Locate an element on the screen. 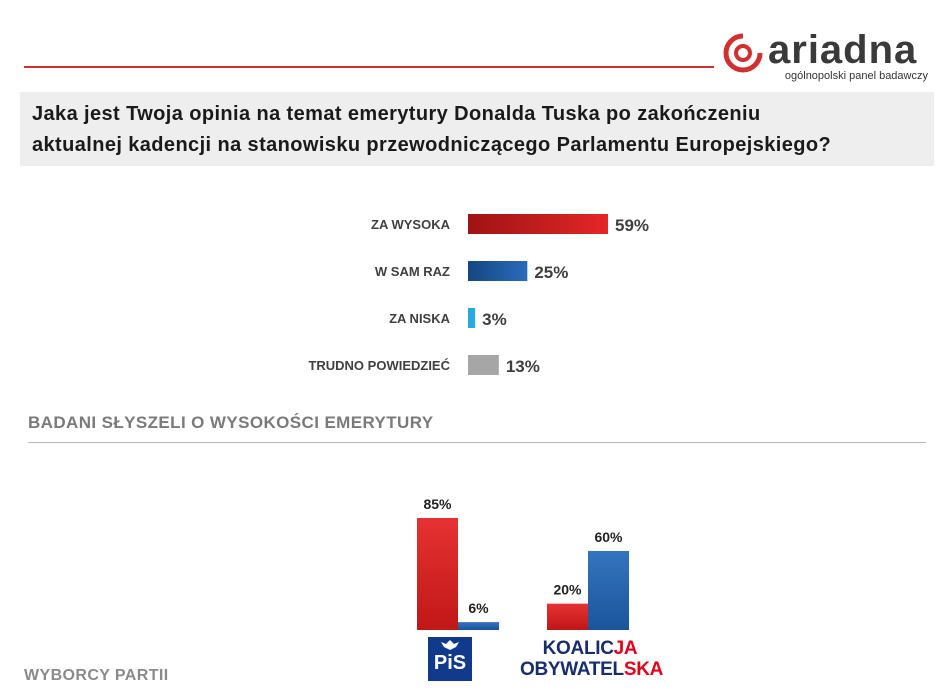  ko-text-1: KOALIC is located at coordinates (578, 648).